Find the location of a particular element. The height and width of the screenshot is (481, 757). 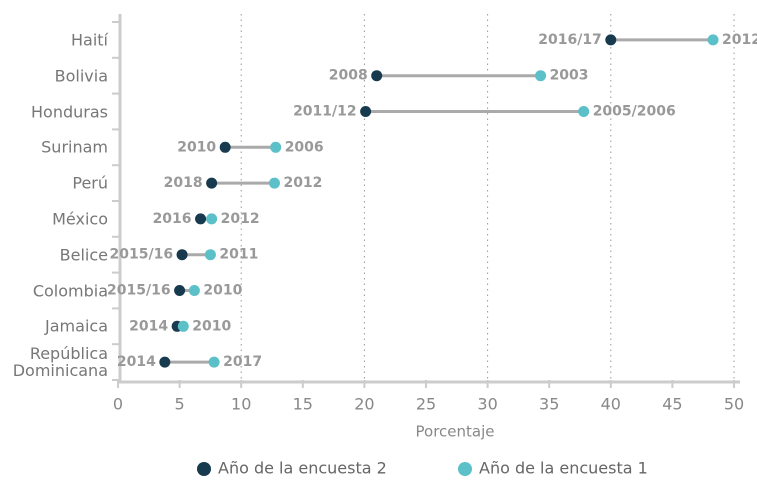

category-label: Colombia is located at coordinates (70, 290).